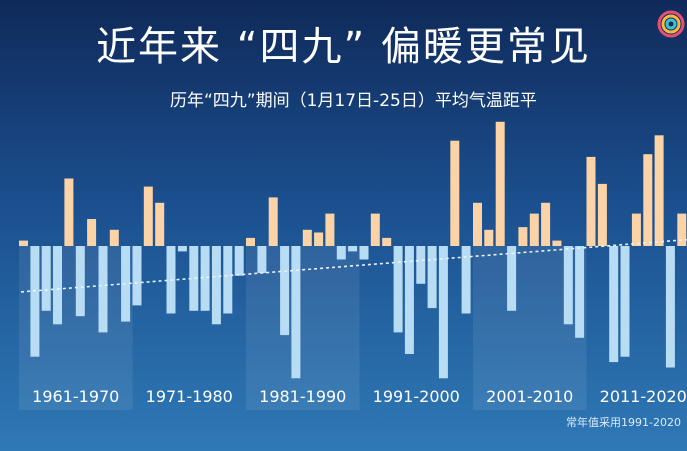 The image size is (687, 451). What do you see at coordinates (205, 278) in the screenshot?
I see `bar-1977` at bounding box center [205, 278].